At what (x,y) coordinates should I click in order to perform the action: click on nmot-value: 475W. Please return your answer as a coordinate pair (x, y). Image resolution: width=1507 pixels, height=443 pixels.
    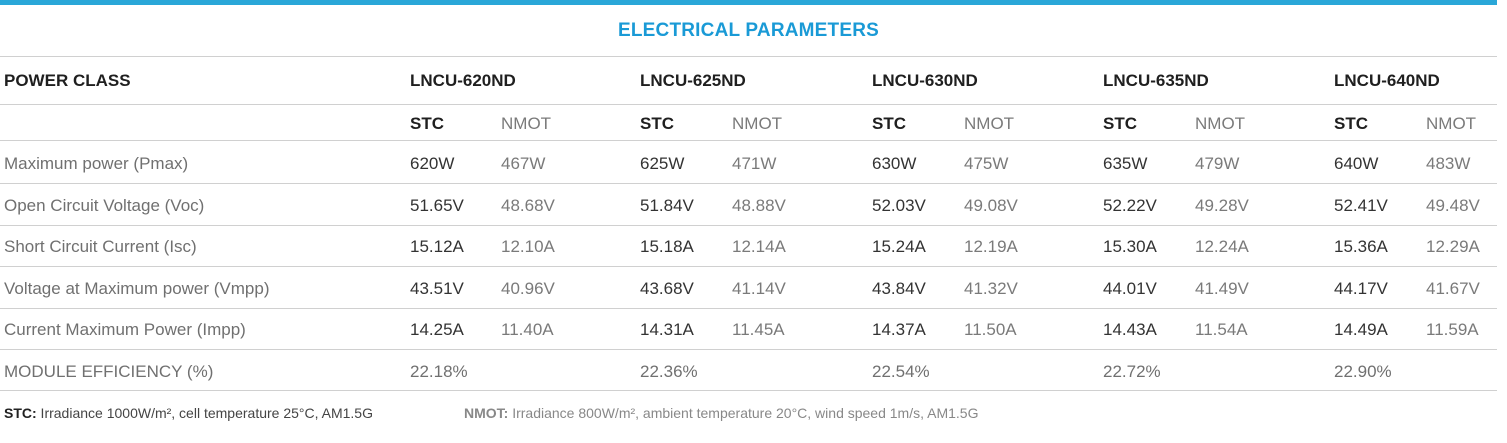
    Looking at the image, I should click on (986, 163).